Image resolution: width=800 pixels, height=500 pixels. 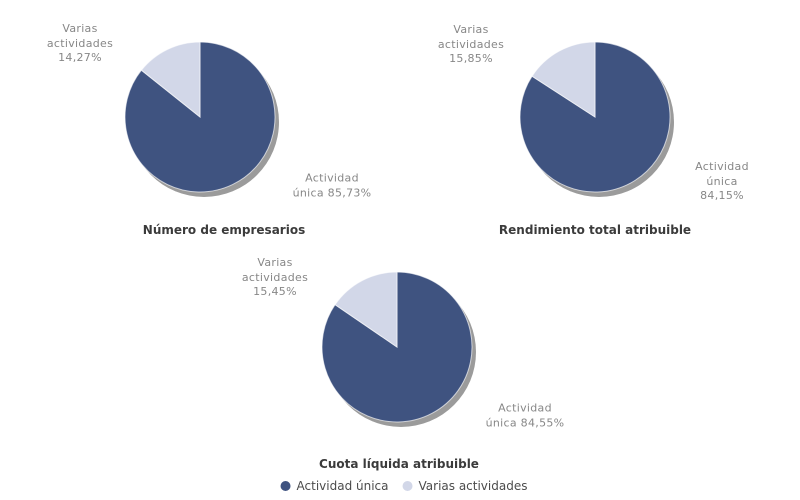 What do you see at coordinates (285, 486) in the screenshot?
I see `legend-swatch-actividad-unica-icon` at bounding box center [285, 486].